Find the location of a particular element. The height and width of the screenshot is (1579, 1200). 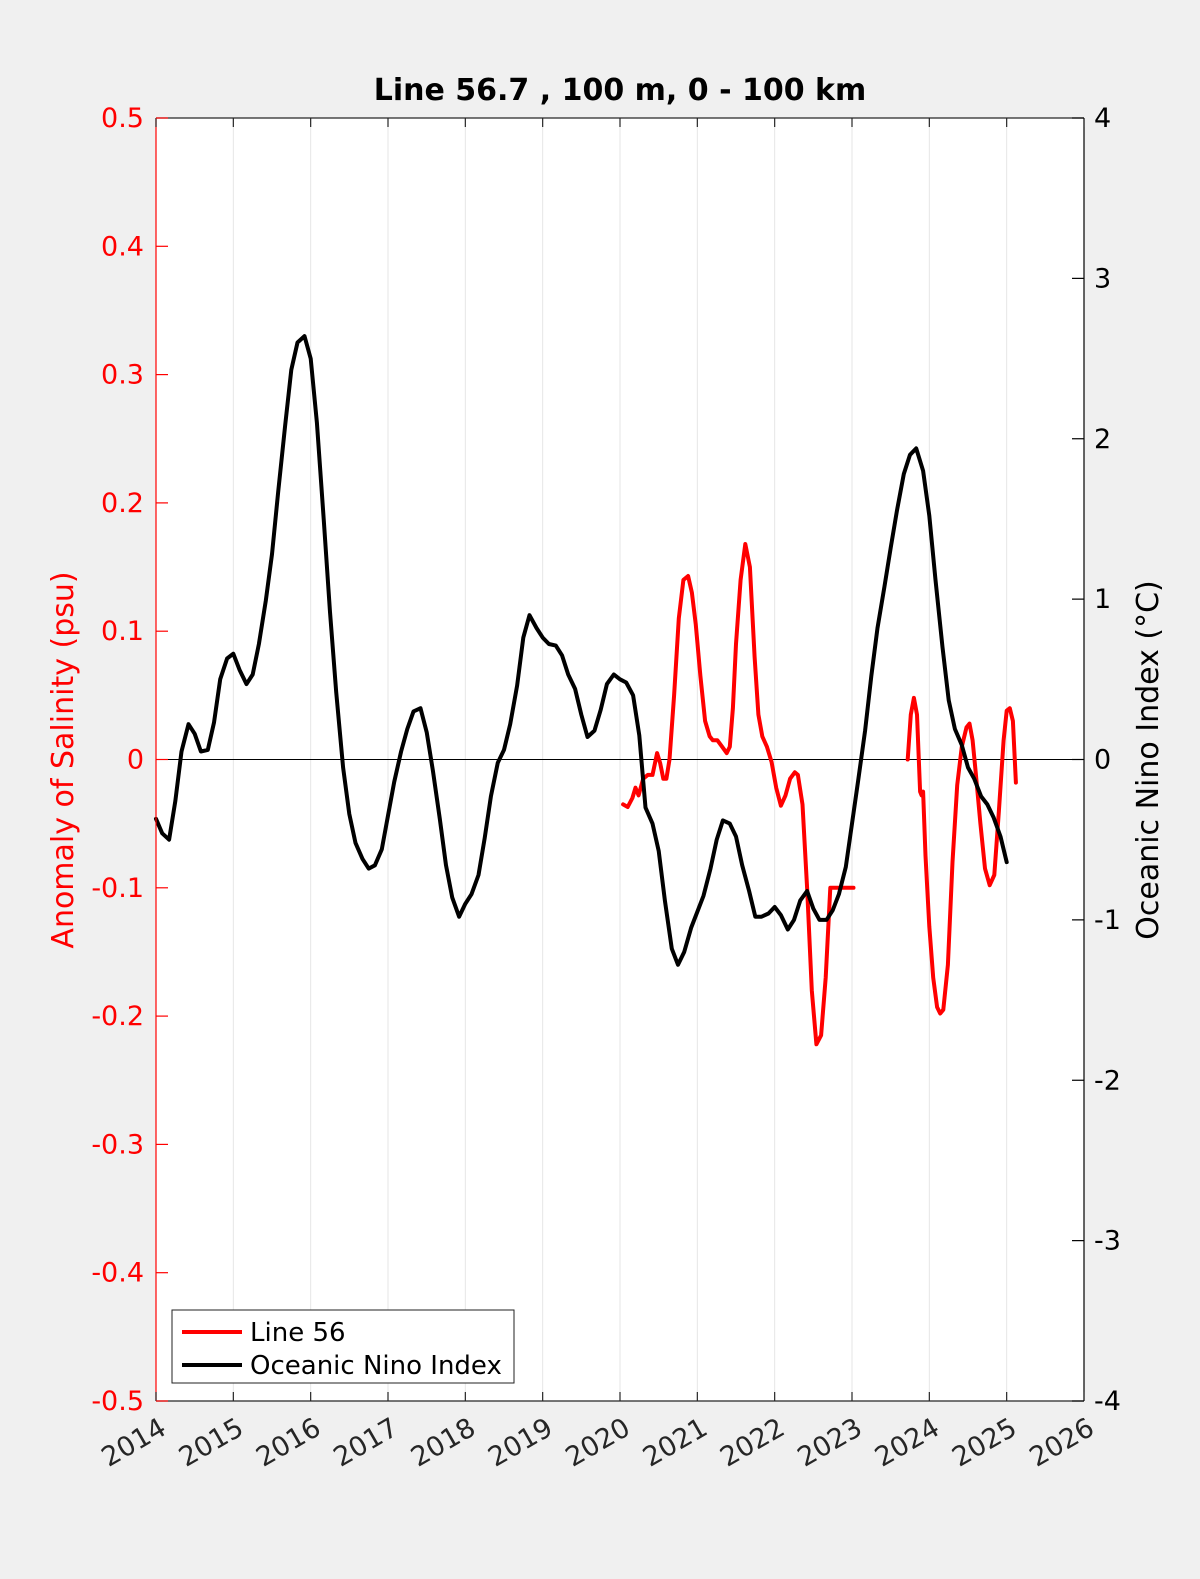

chart-title: Line 56.7 , 100 m, 0 - 100 km is located at coordinates (620, 90).